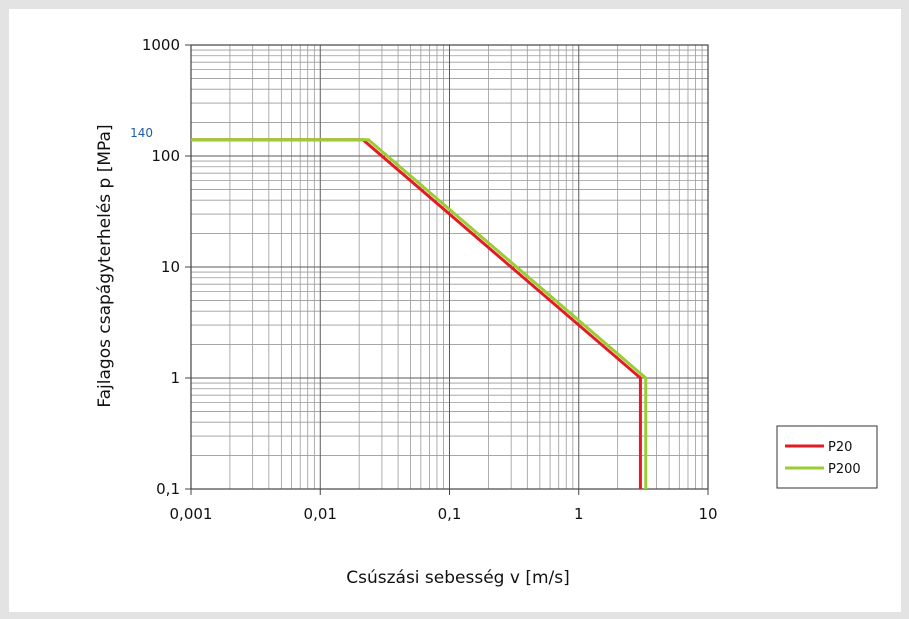  What do you see at coordinates (168, 489) in the screenshot?
I see `y-tick-label: 0,1` at bounding box center [168, 489].